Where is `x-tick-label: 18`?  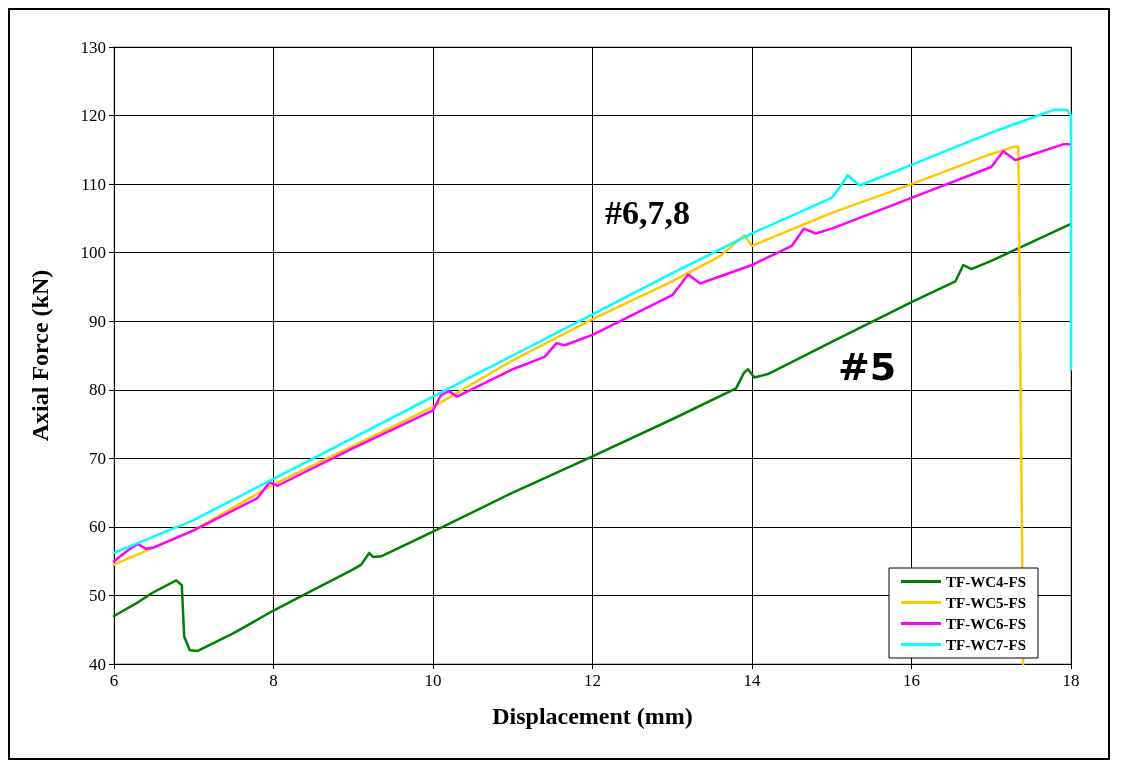
x-tick-label: 18 is located at coordinates (1071, 680).